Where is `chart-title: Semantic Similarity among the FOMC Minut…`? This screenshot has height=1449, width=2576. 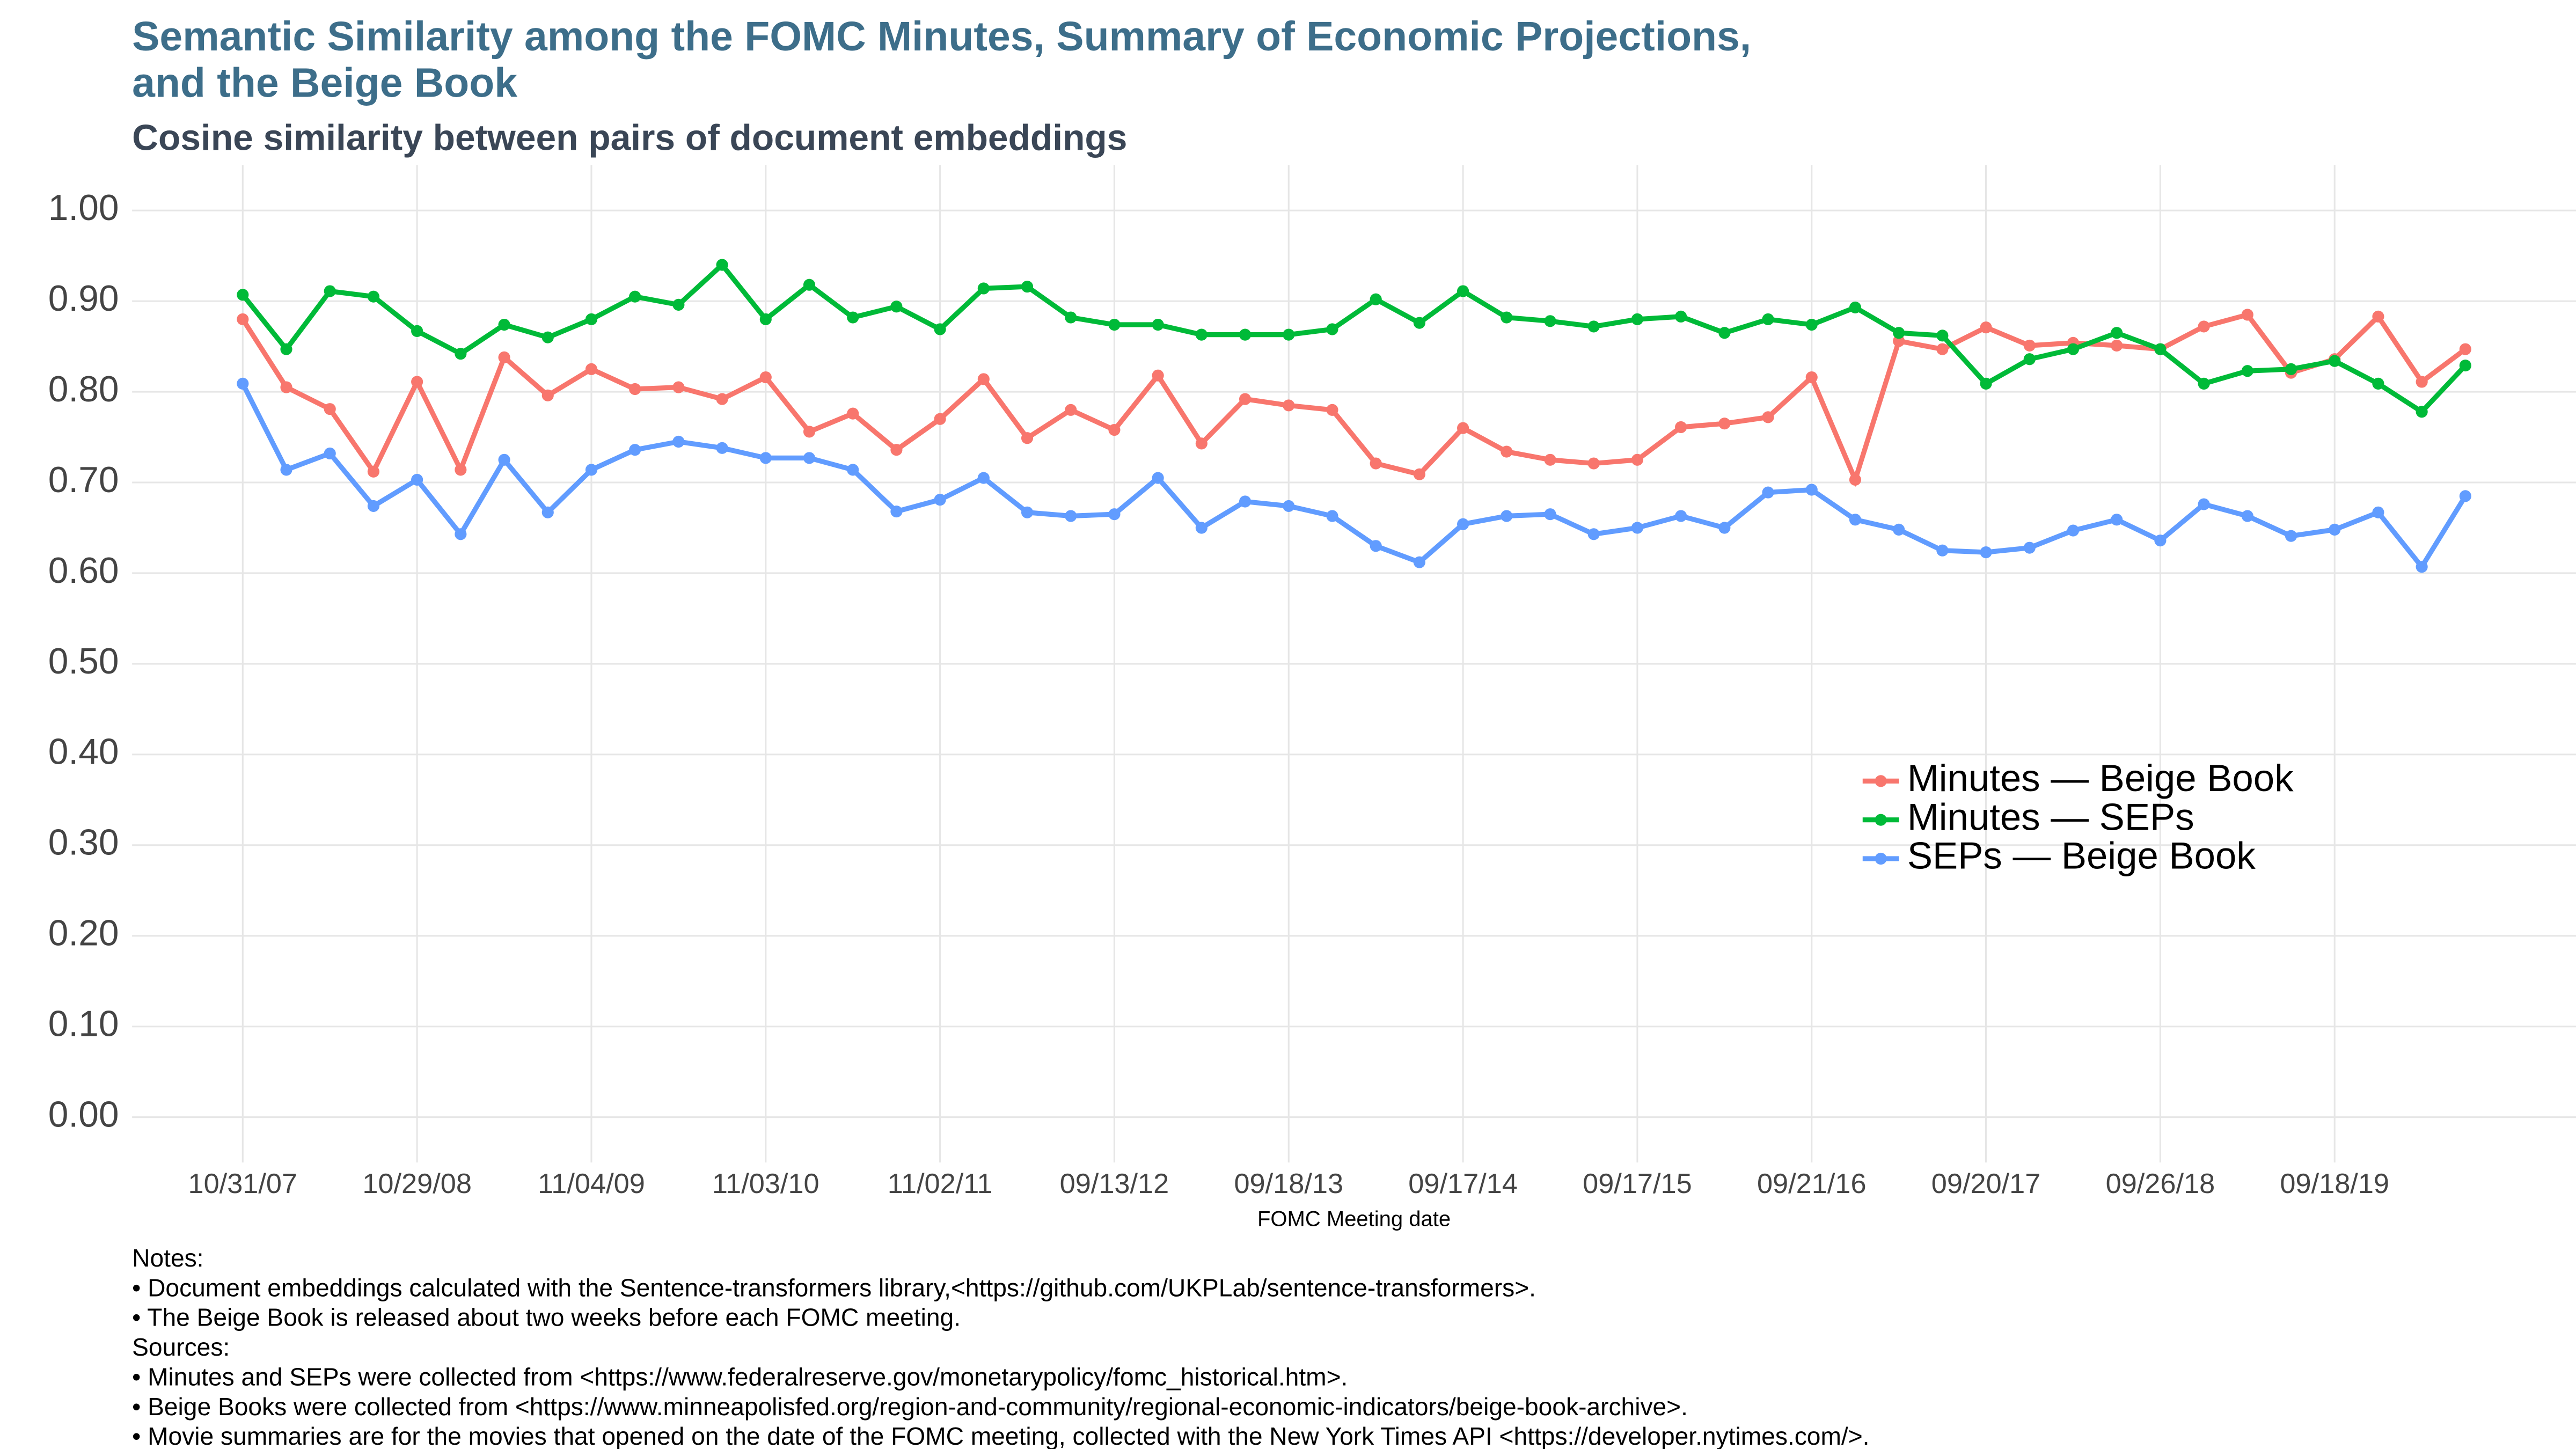
chart-title: Semantic Similarity among the FOMC Minut… is located at coordinates (941, 36).